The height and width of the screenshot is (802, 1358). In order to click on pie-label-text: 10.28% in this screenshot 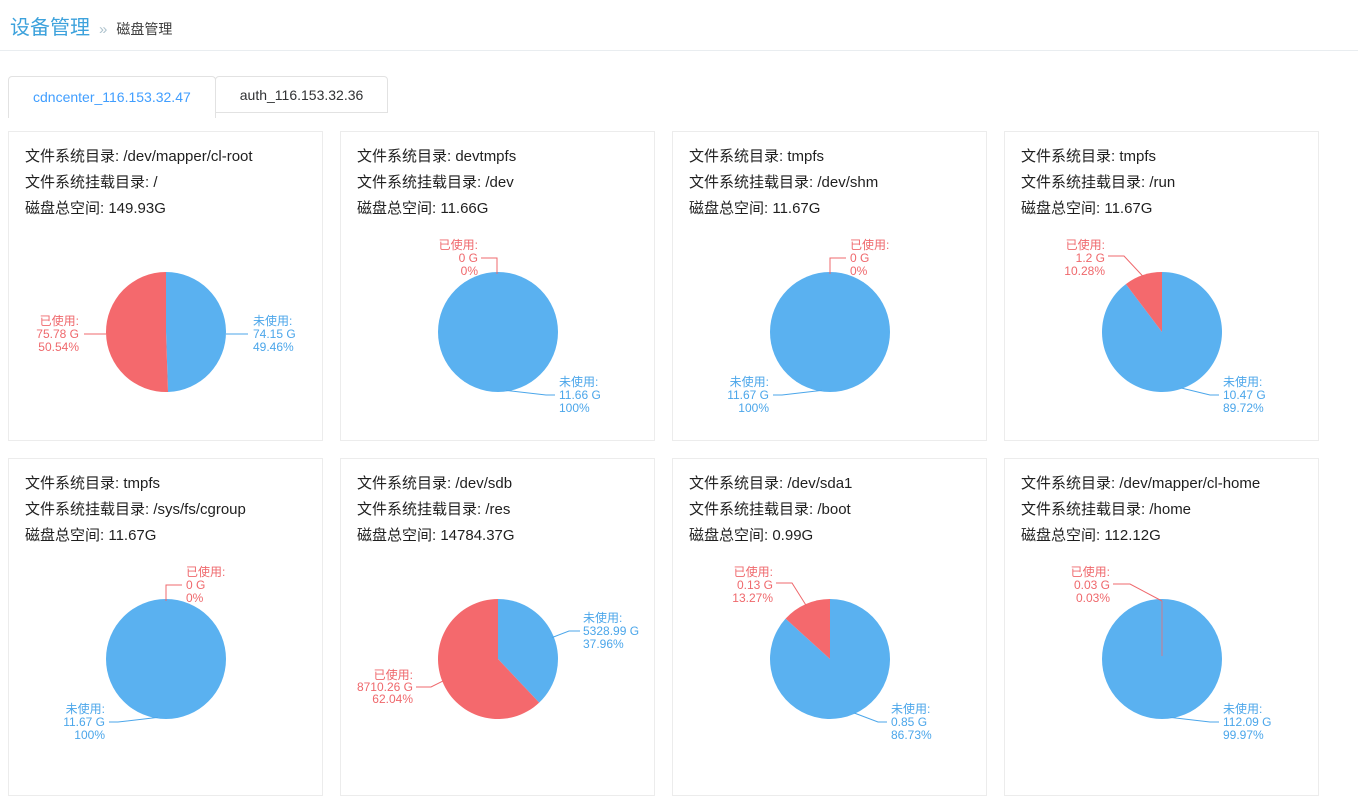, I will do `click(1084, 271)`.